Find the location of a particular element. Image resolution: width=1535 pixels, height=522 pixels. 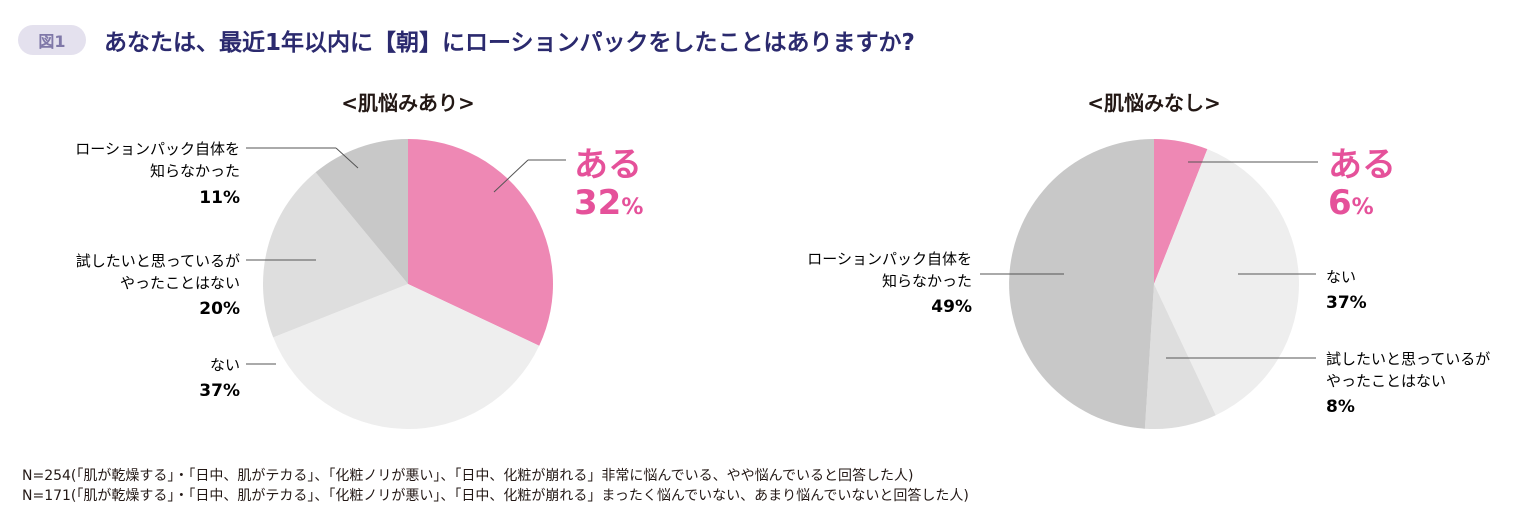

slice-value-aru: 32% is located at coordinates (608, 203).